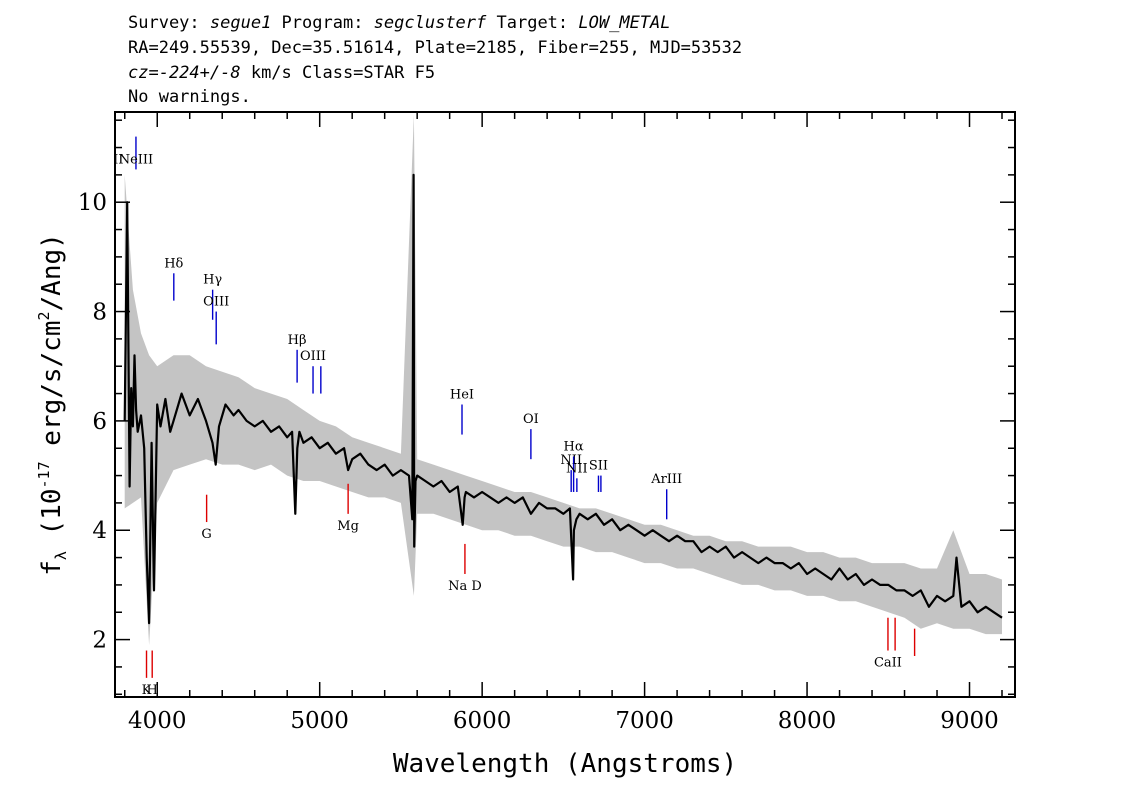 This screenshot has width=1134, height=810. I want to click on spectral-line-label: Hα, so click(574, 446).